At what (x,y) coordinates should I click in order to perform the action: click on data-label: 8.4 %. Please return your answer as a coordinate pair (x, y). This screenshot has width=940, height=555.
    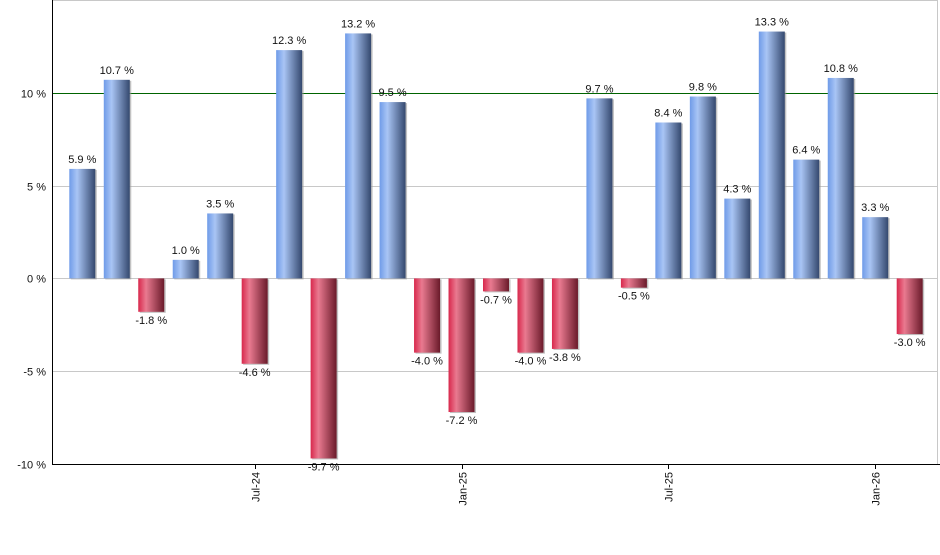
    Looking at the image, I should click on (668, 113).